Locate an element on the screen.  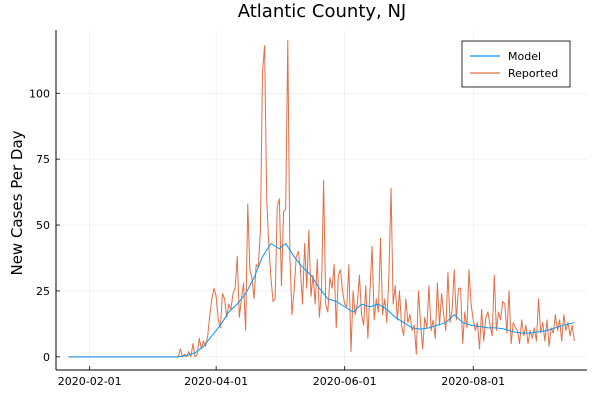
x-tick-label: 2020-04-01 is located at coordinates (216, 381).